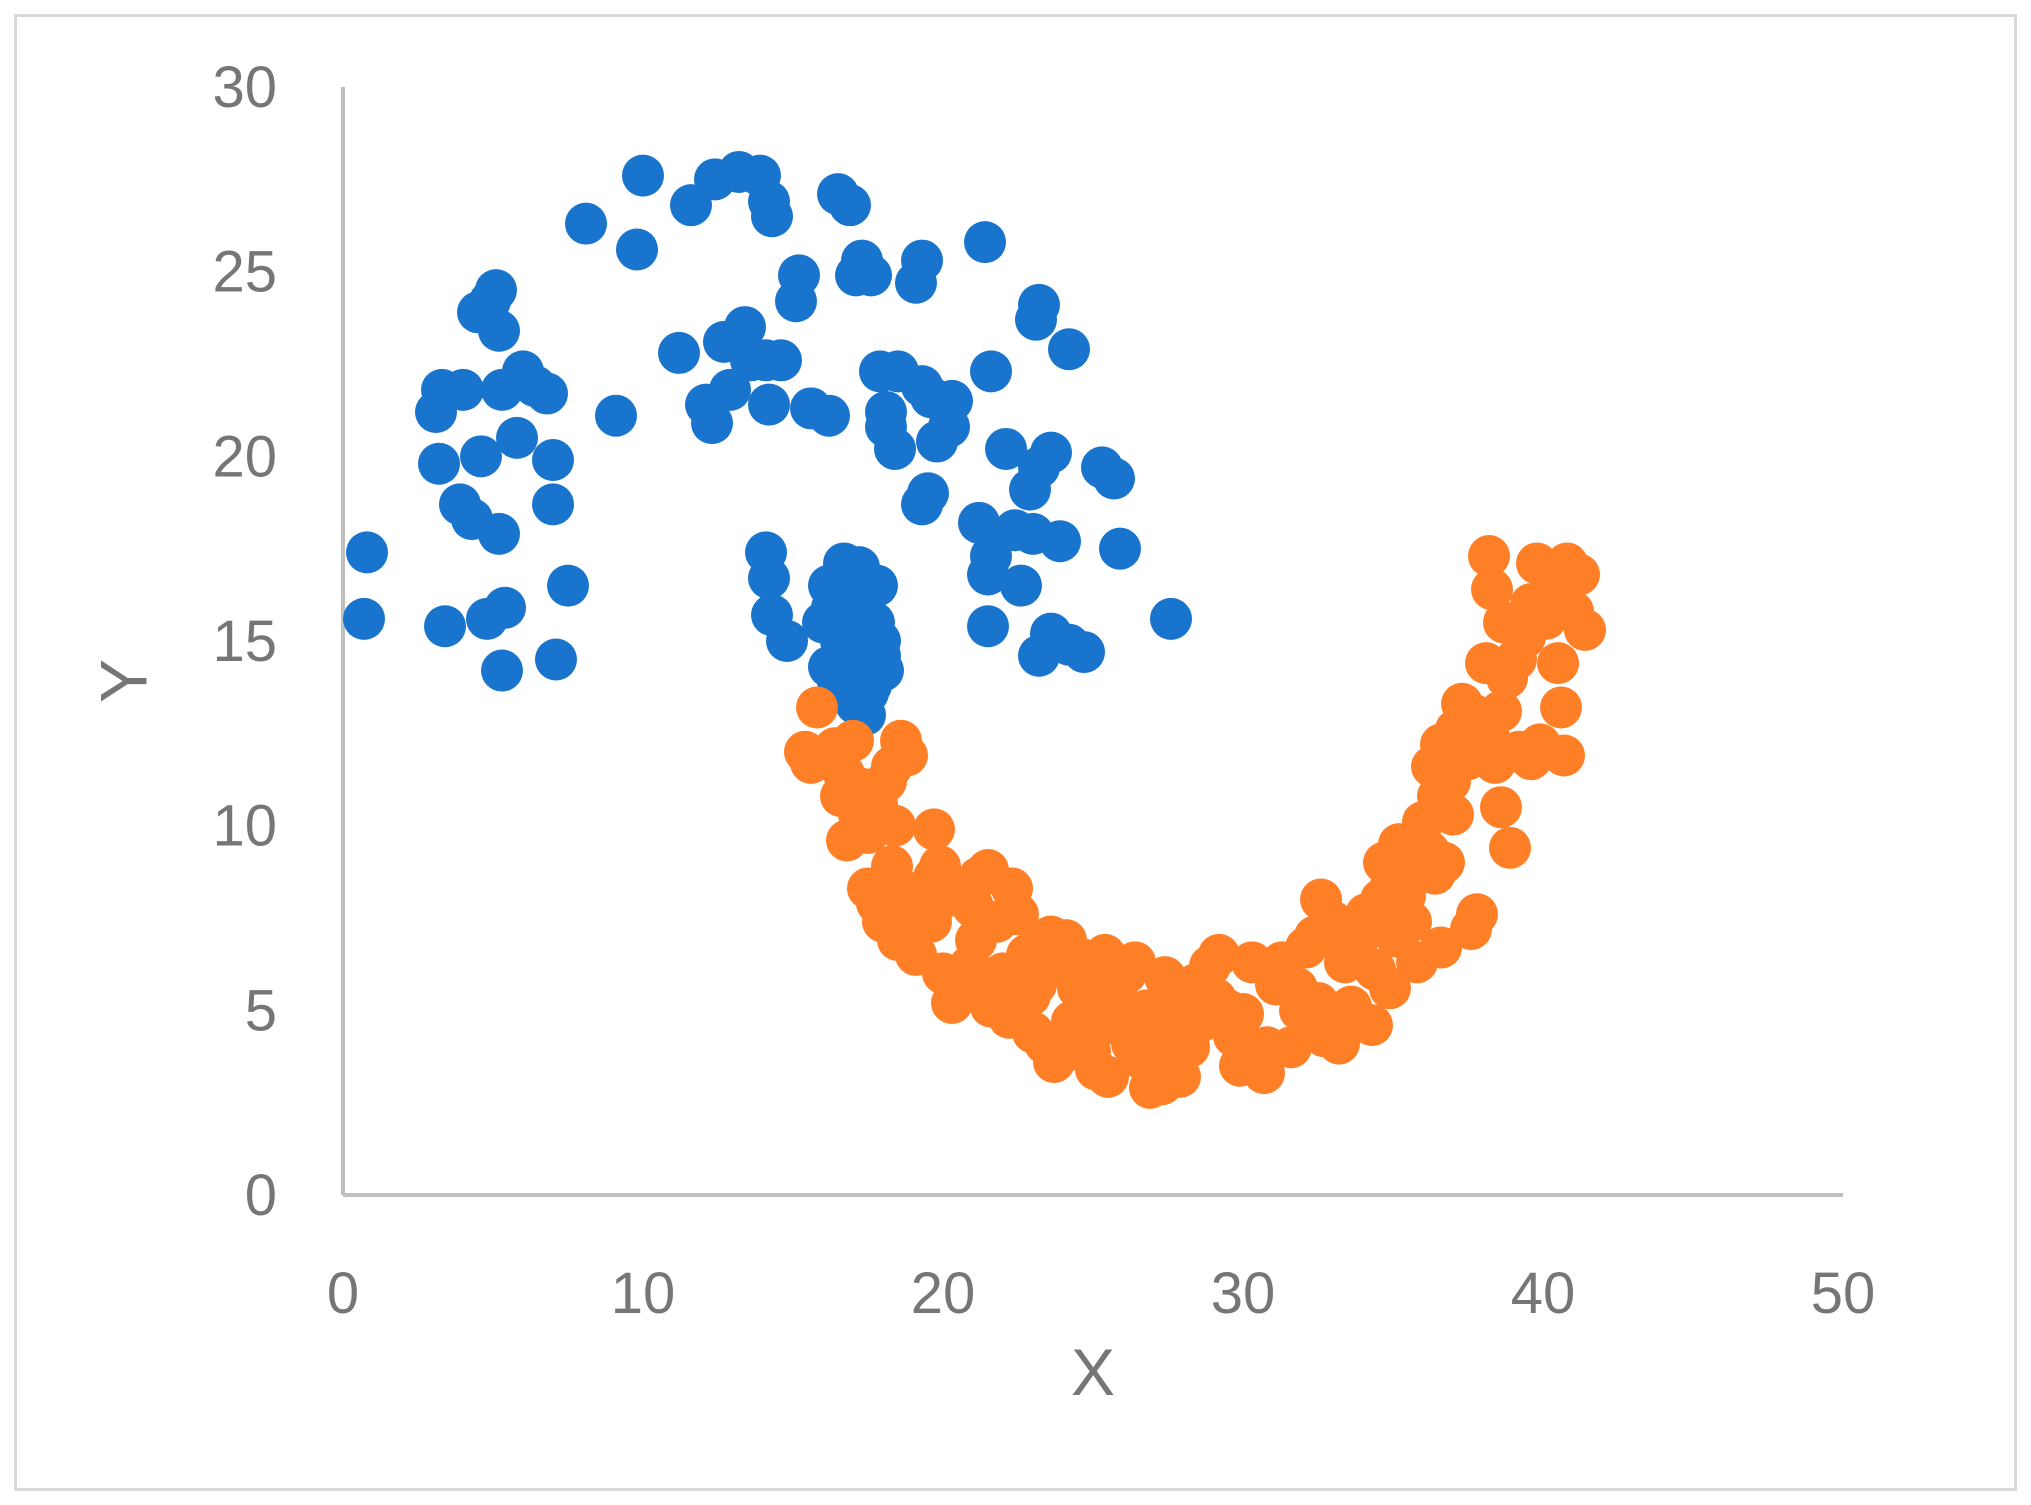  Describe the element at coordinates (1101, 1293) in the screenshot. I see `x-tick-labels: 0 10 20 30 40 50` at that location.